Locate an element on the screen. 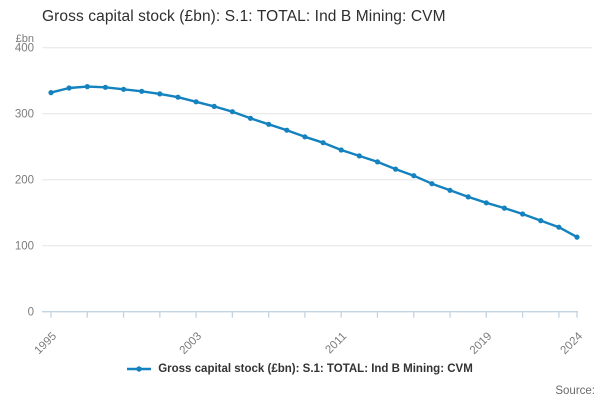 This screenshot has height=400, width=600. y-tick-label: 100 is located at coordinates (24, 247).